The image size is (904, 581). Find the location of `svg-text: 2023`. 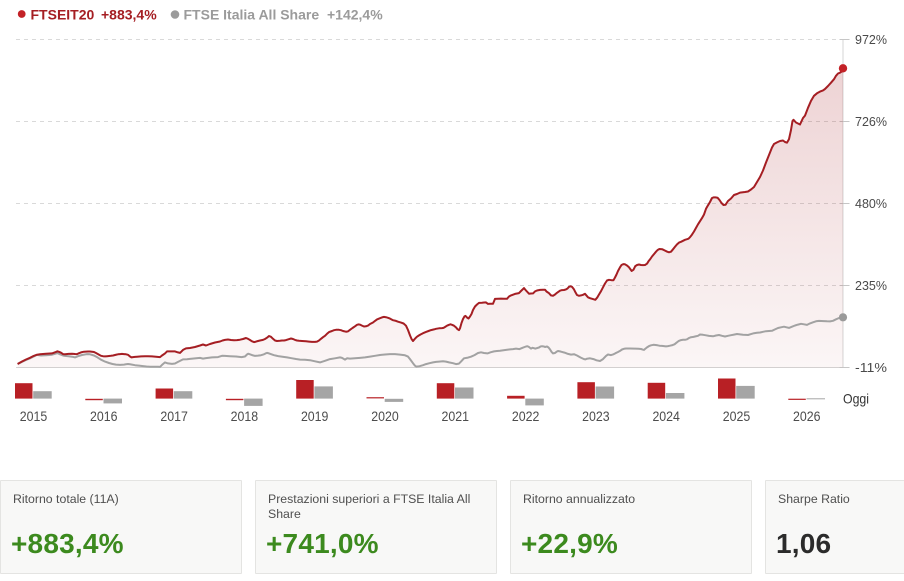

svg-text: 2023 is located at coordinates (596, 416).